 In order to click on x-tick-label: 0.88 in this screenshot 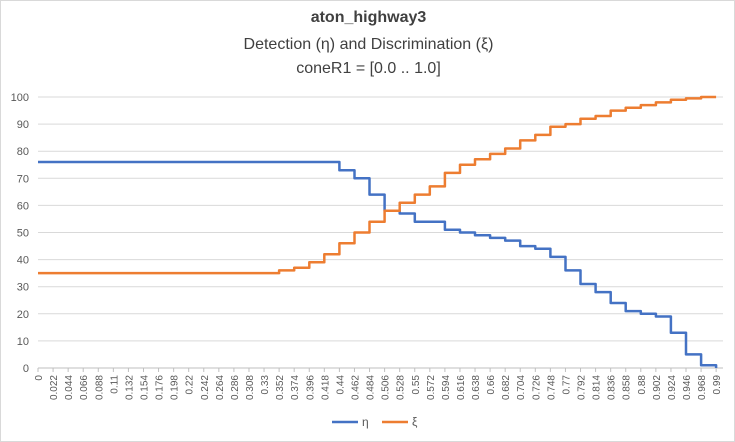, I will do `click(642, 385)`.